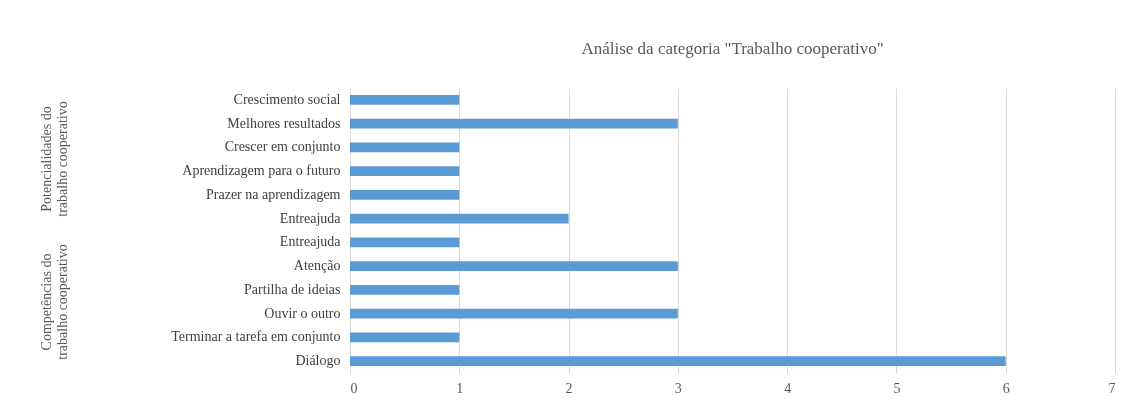  I want to click on x-tick-label: 3, so click(678, 388).